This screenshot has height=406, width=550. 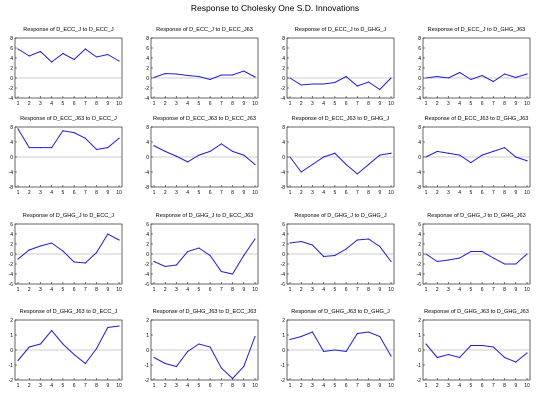 I want to click on x-tick-label: 9, so click(x=243, y=104).